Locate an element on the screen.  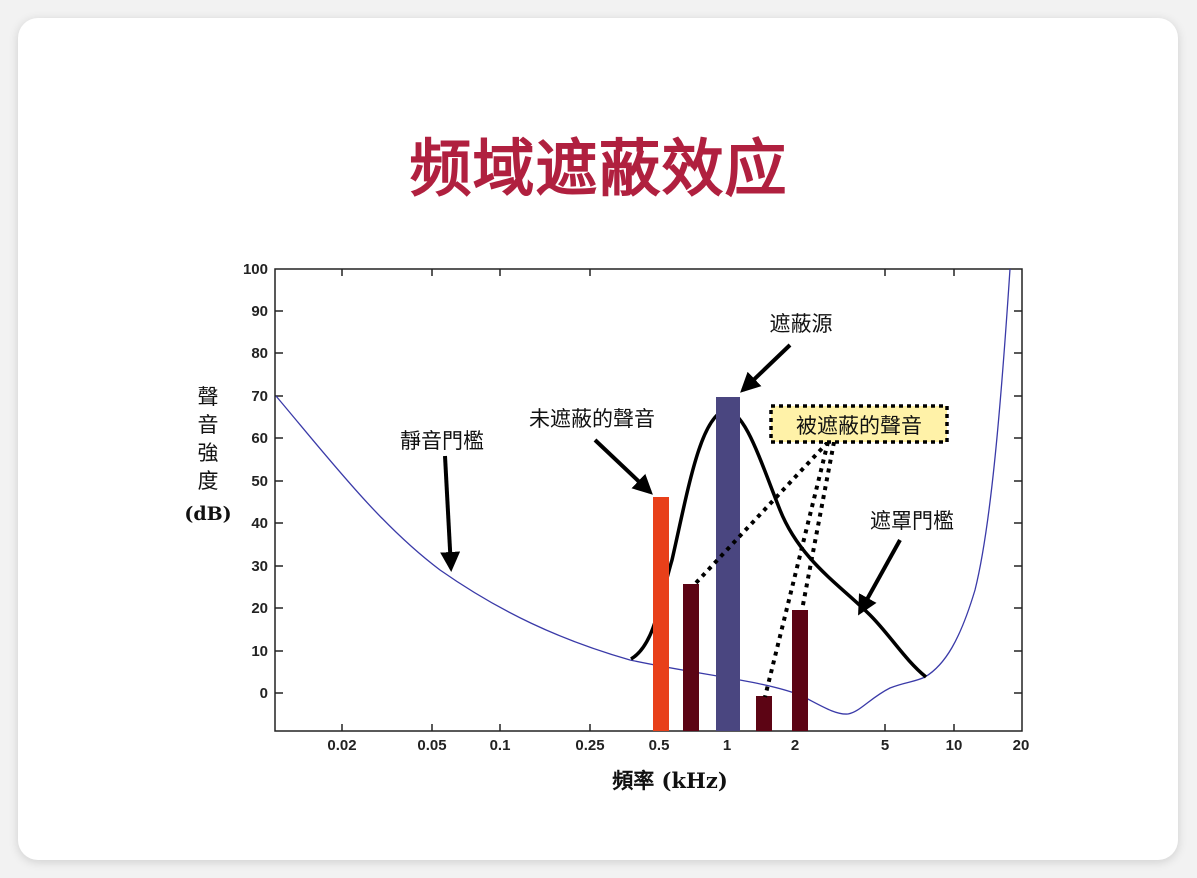
masked-leader-lines is located at coordinates (764, 569).